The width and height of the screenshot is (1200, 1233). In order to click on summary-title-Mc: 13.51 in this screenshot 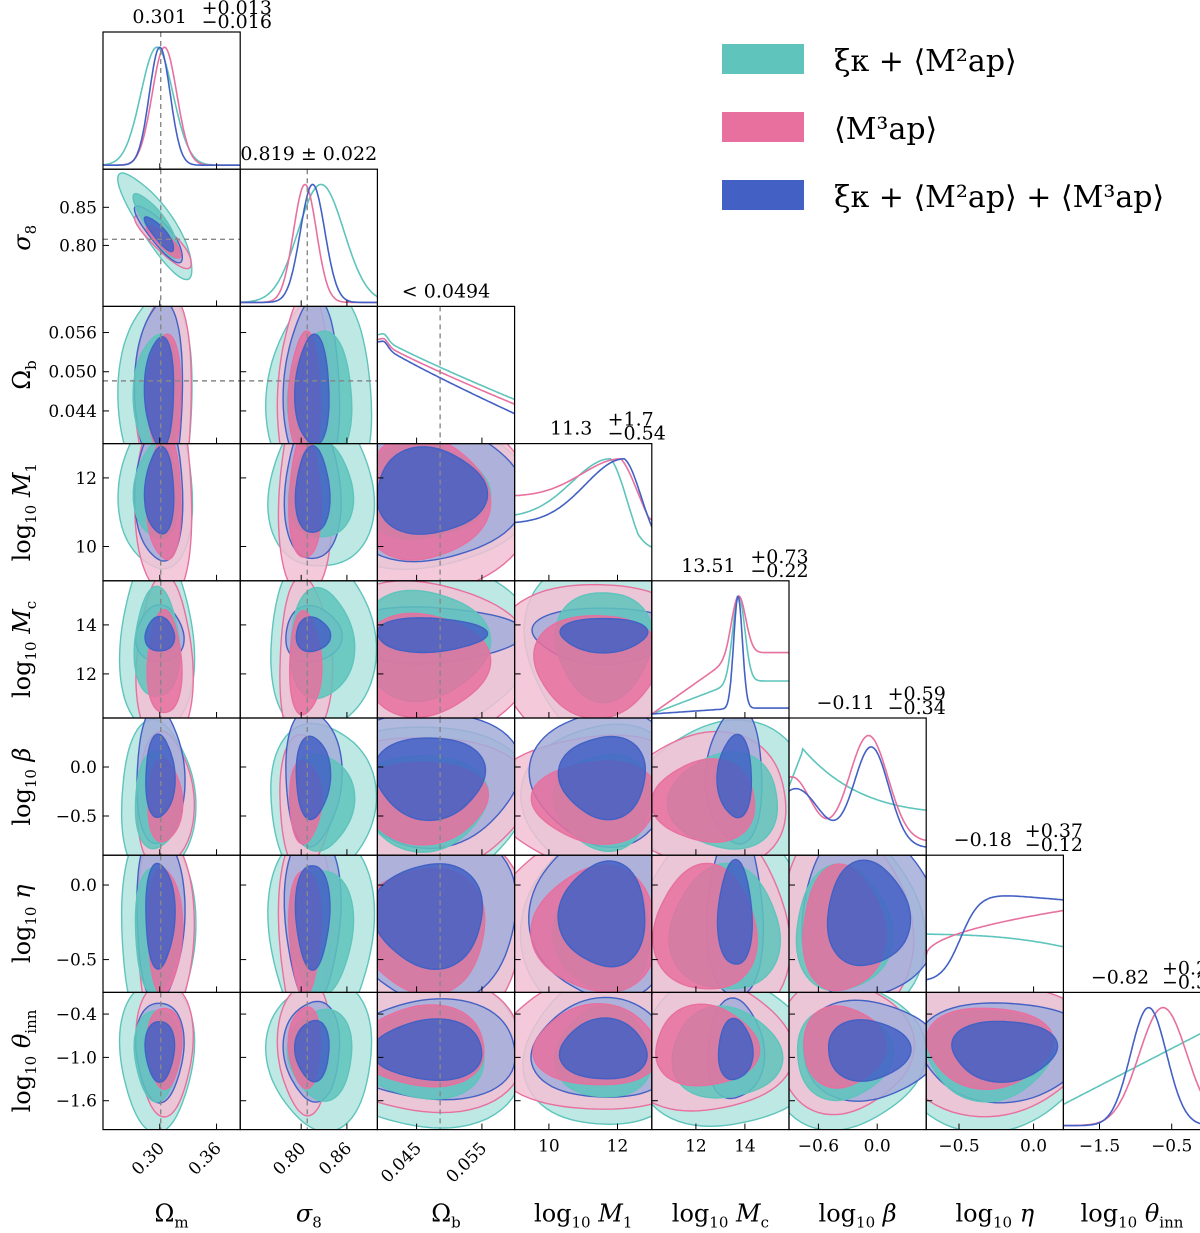, I will do `click(708, 566)`.